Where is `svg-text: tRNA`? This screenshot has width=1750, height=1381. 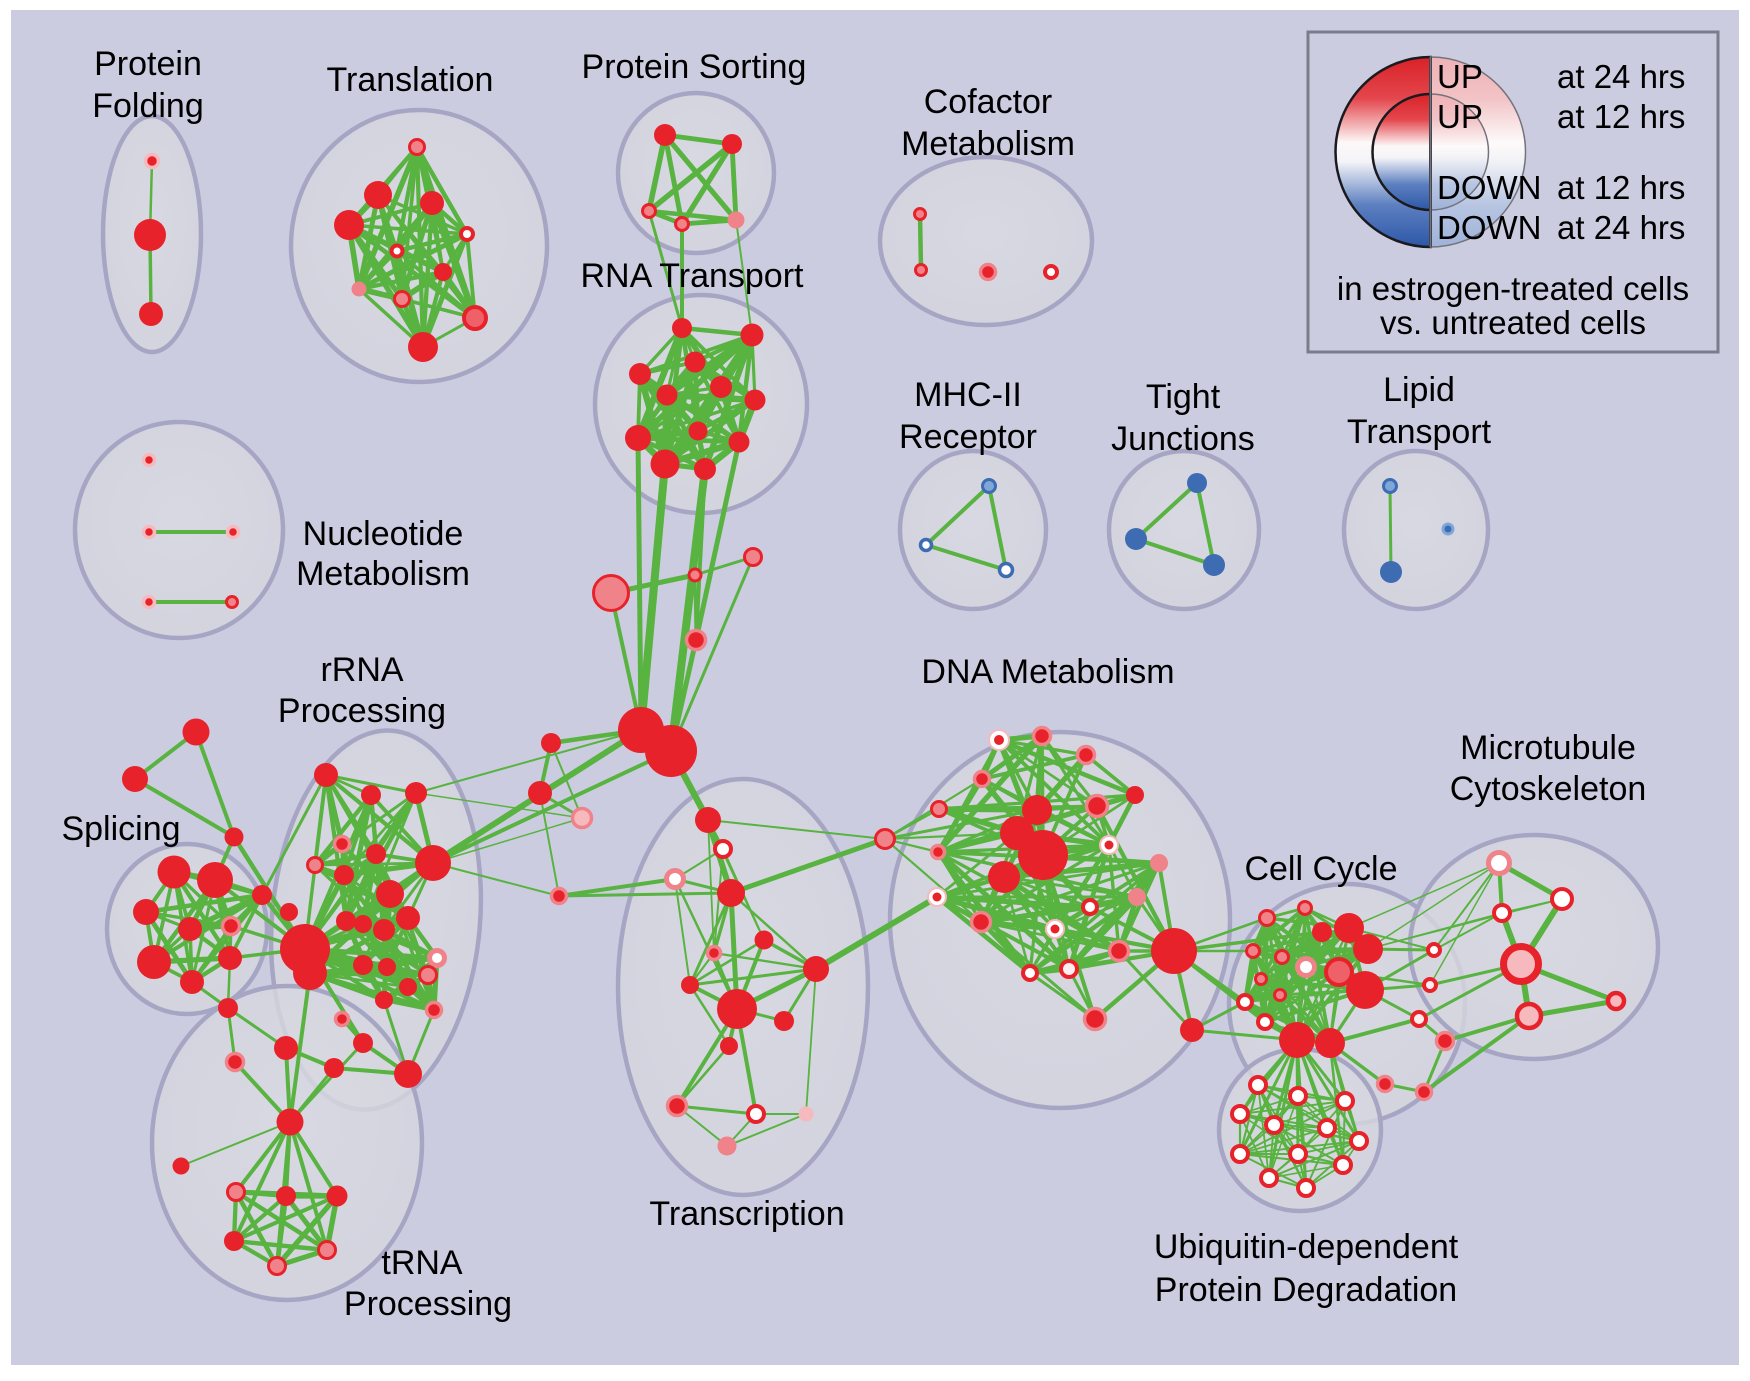
svg-text: tRNA is located at coordinates (422, 1263).